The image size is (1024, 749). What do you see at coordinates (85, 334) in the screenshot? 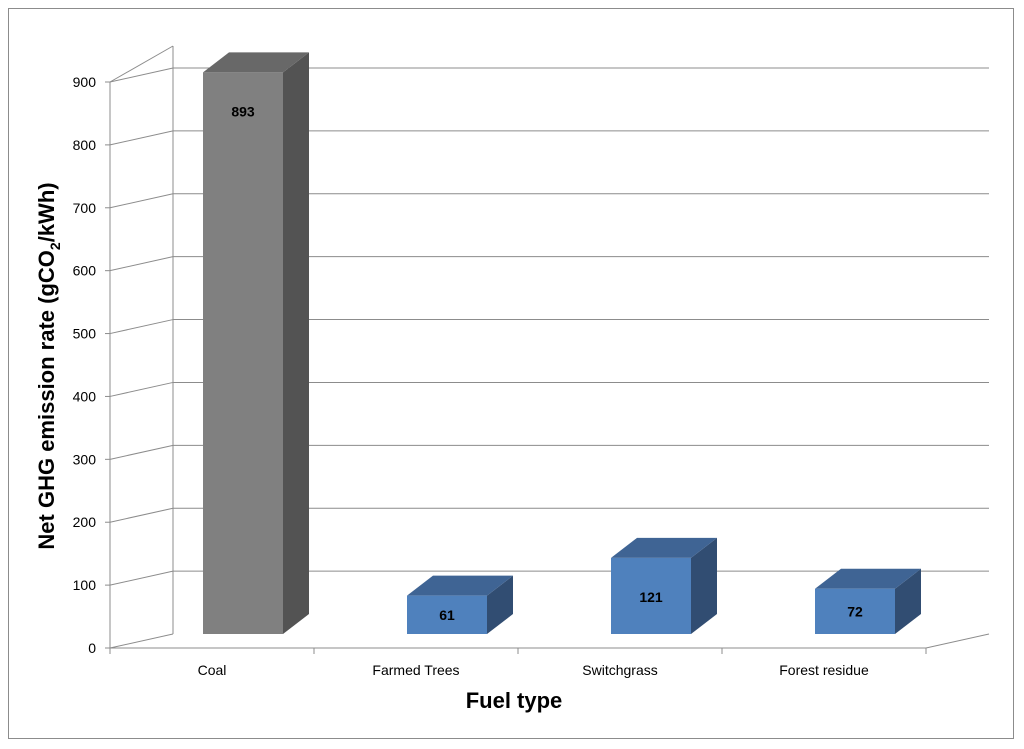
I see `y-tick-label: 500` at bounding box center [85, 334].